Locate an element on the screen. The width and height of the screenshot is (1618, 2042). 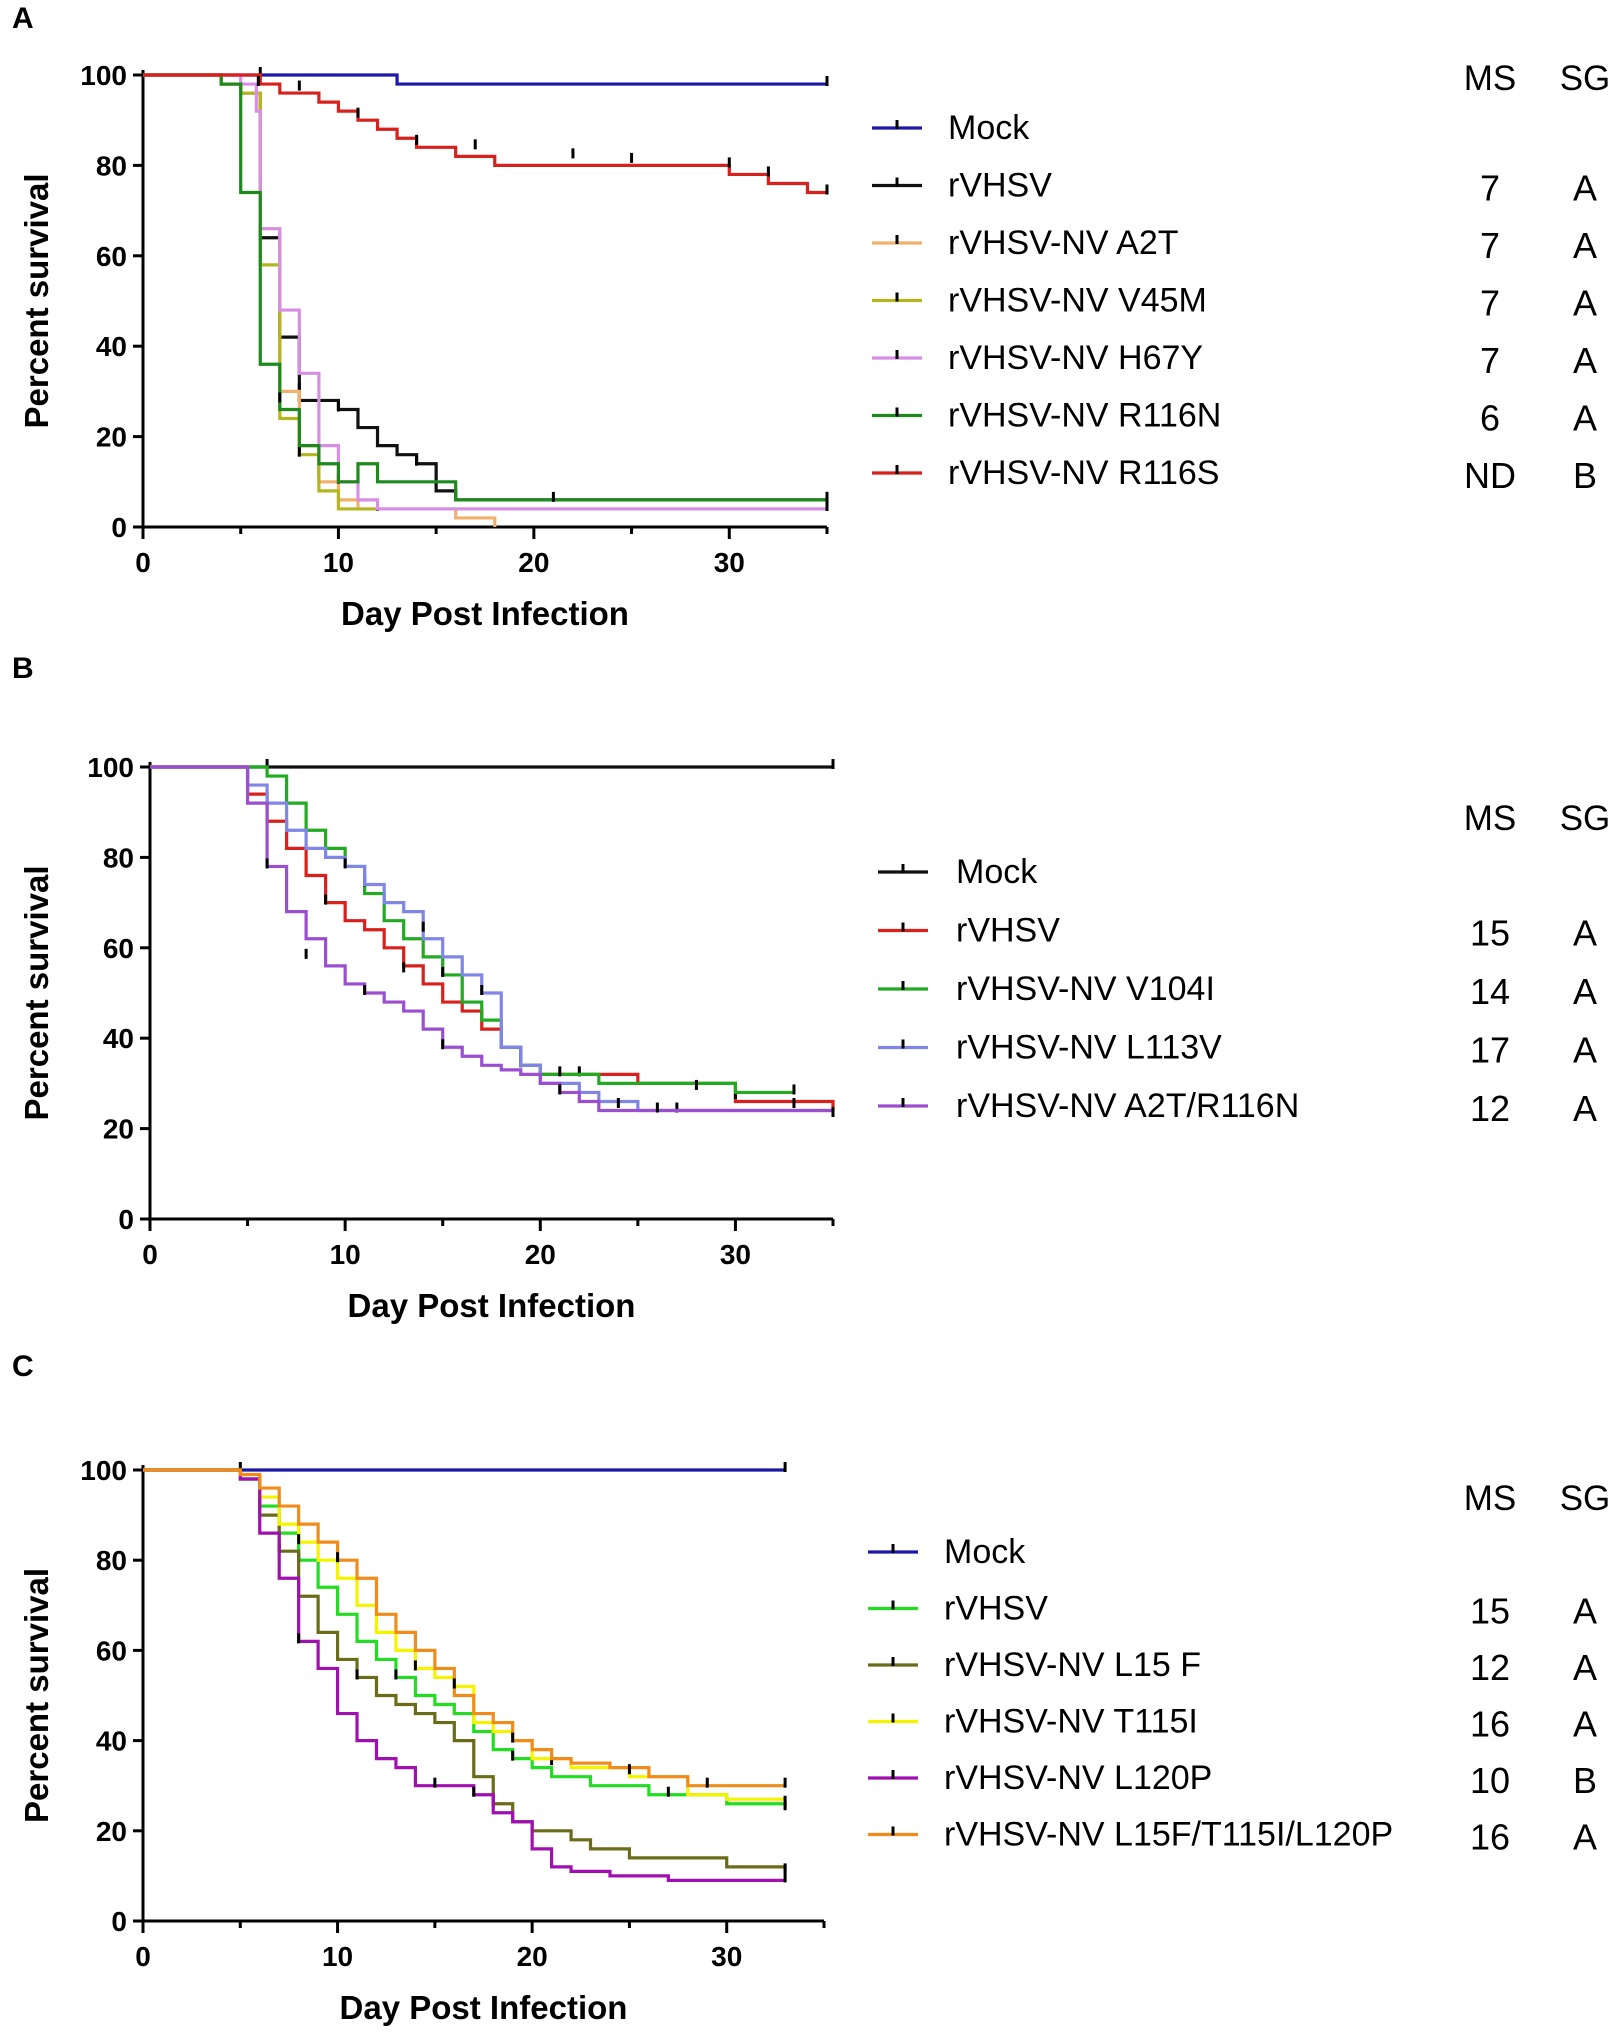
panel-c-x-axis-label: Day Post Infection is located at coordinates (484, 2007).